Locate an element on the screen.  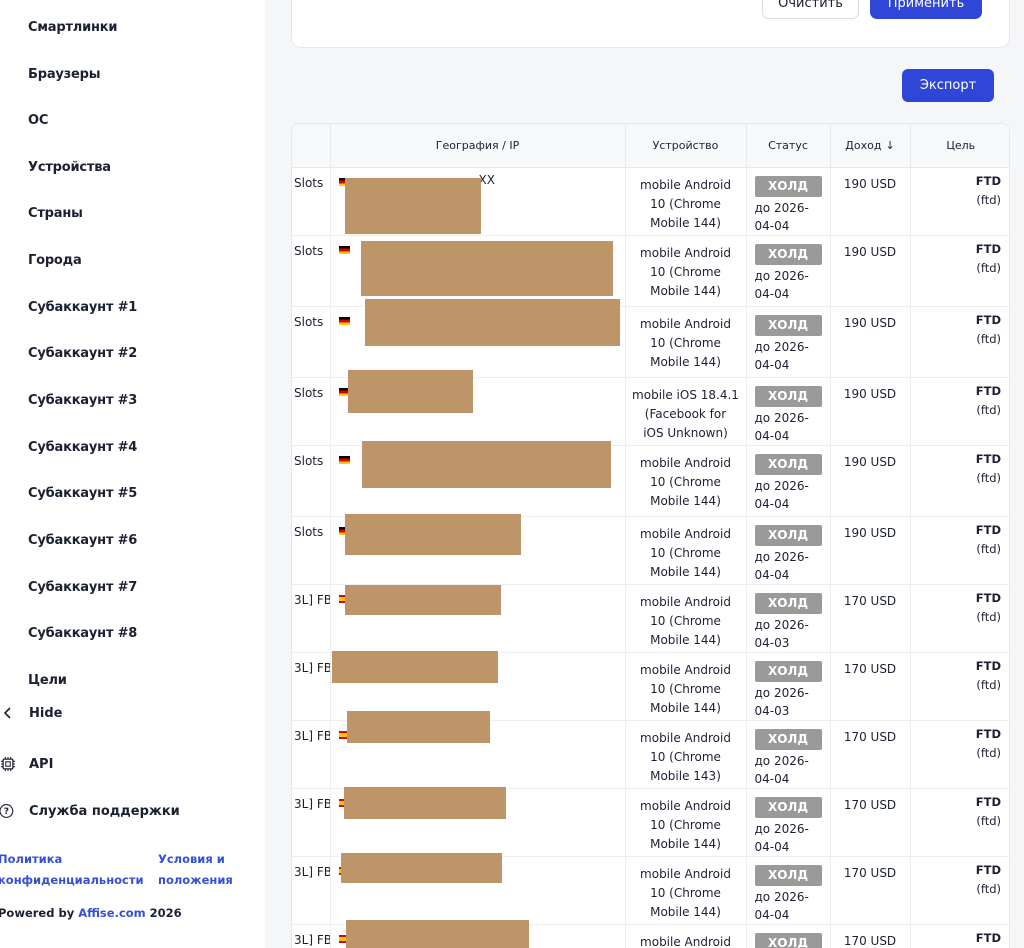
privacy-policy-link: Политика конфиденциальности is located at coordinates (72, 870).